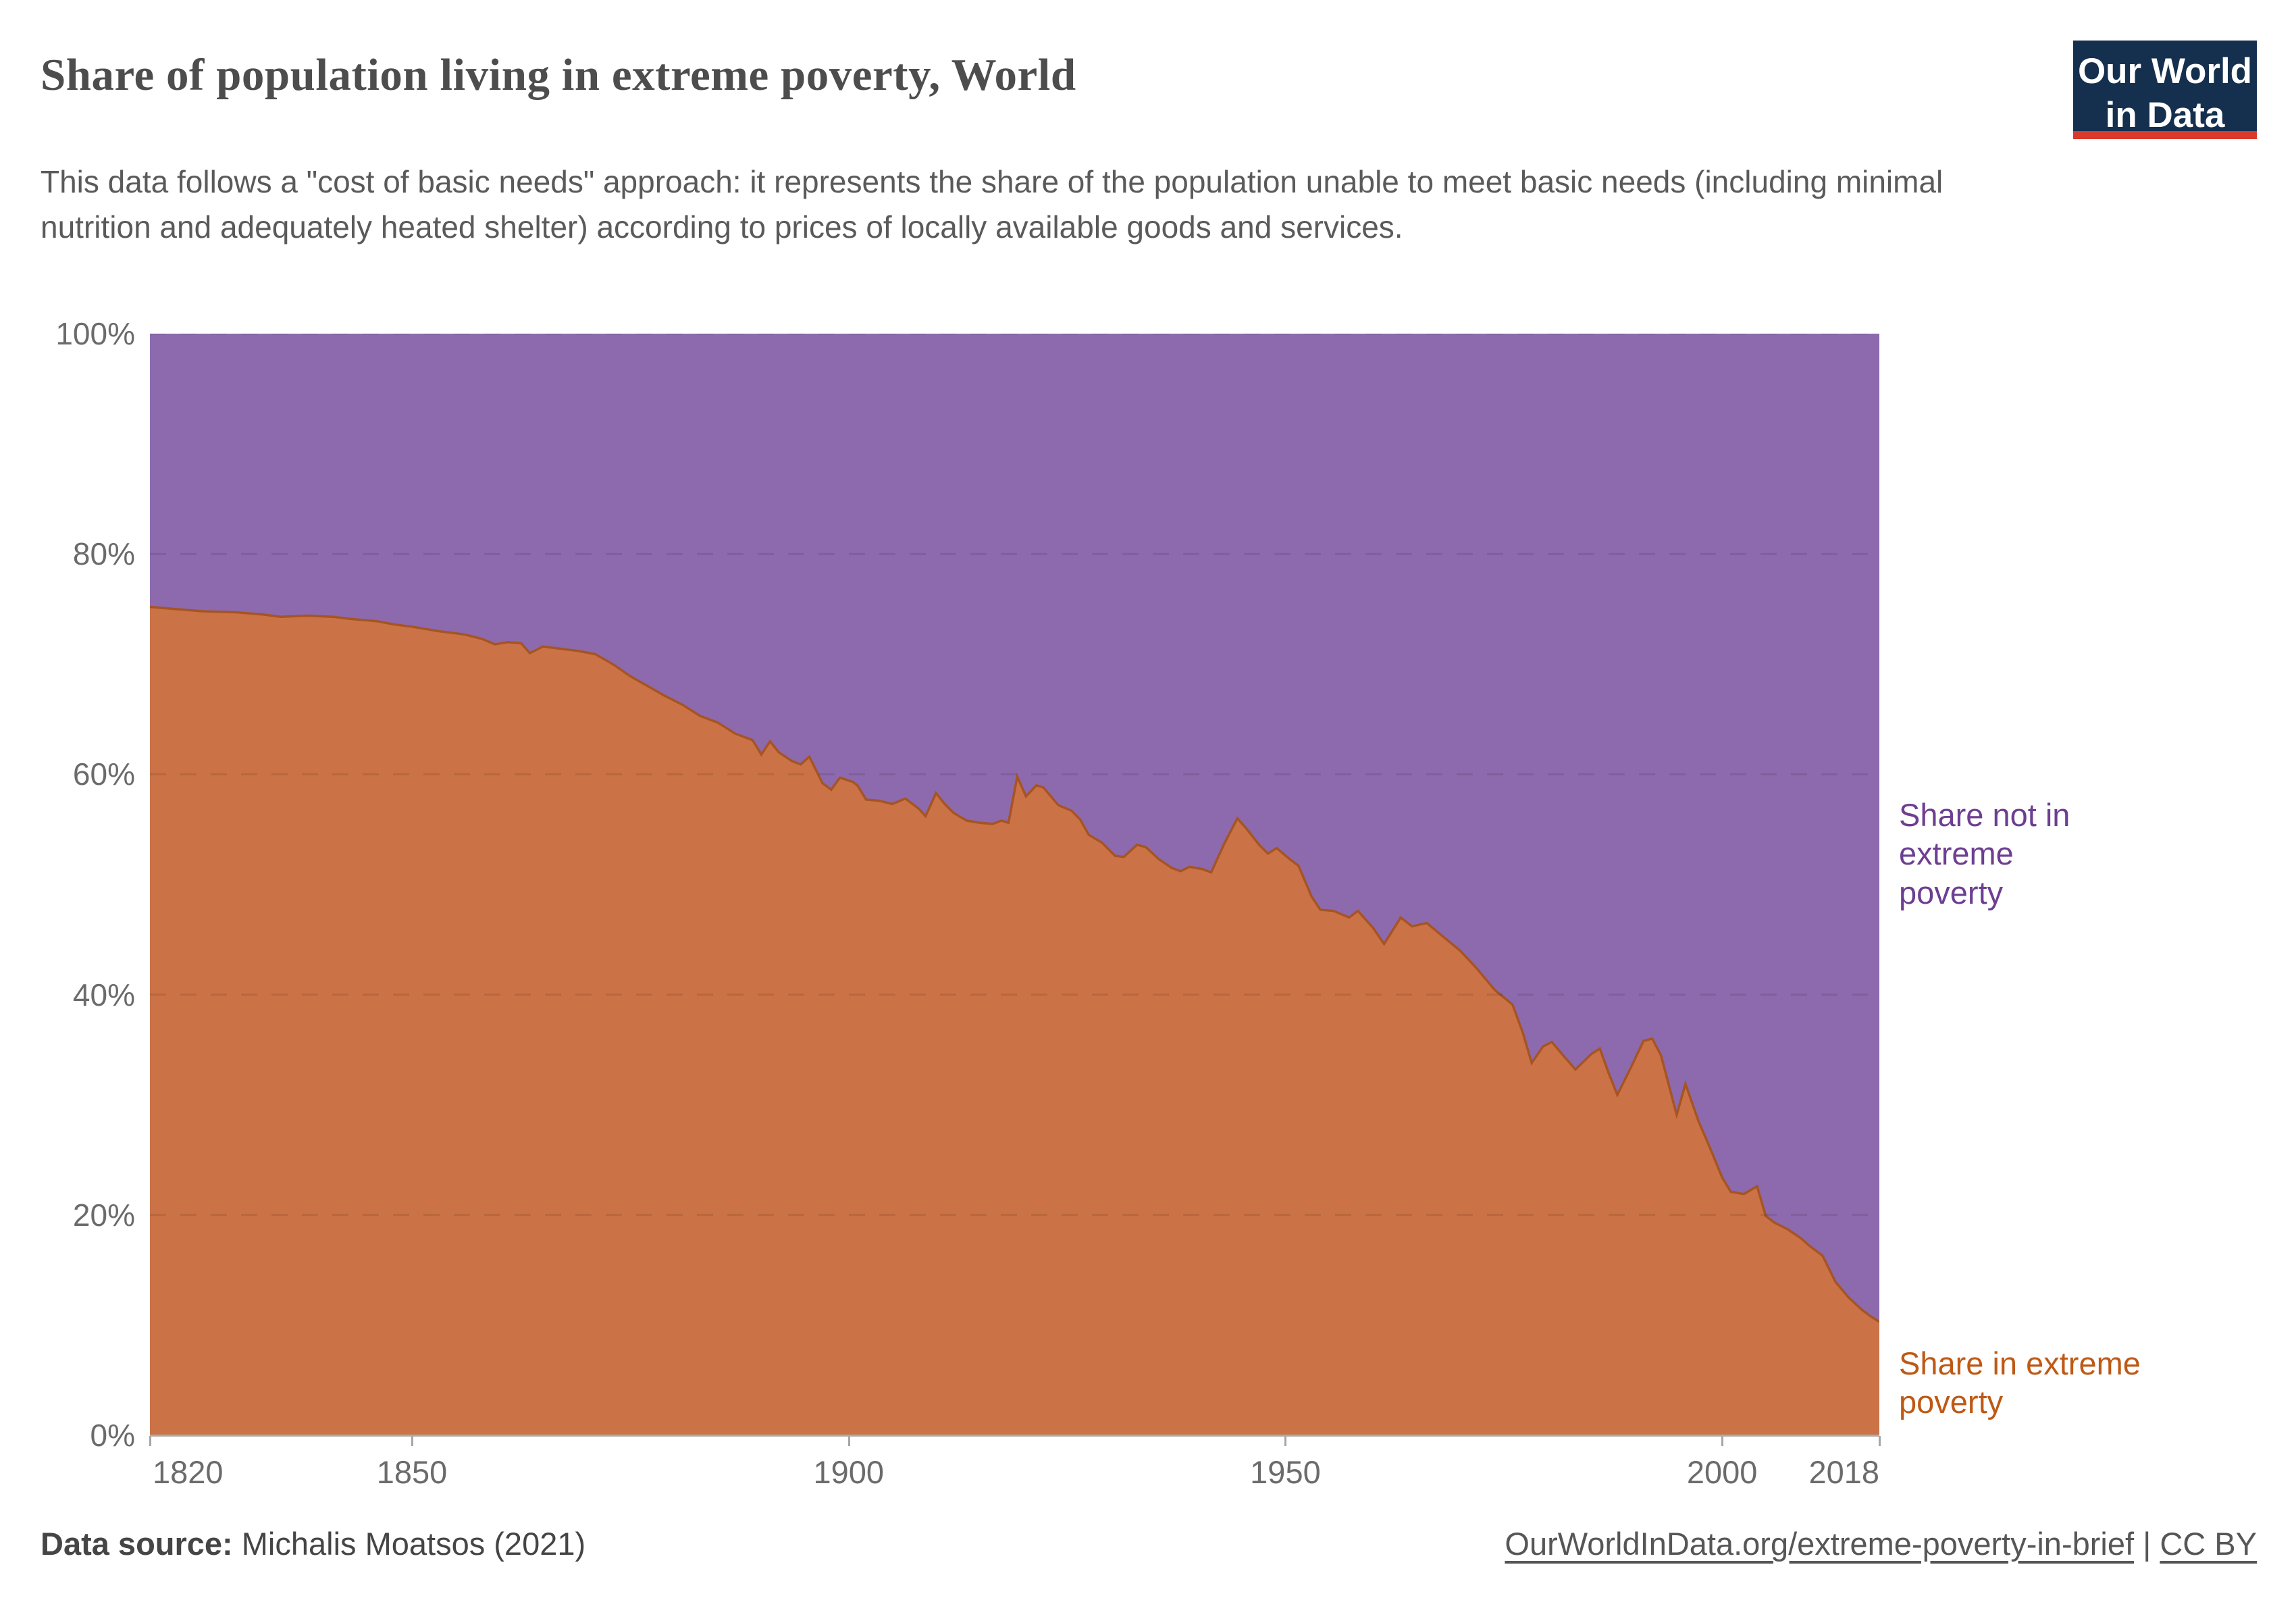 The width and height of the screenshot is (2296, 1621). Describe the element at coordinates (1014, 1436) in the screenshot. I see `x-axis-line` at that location.